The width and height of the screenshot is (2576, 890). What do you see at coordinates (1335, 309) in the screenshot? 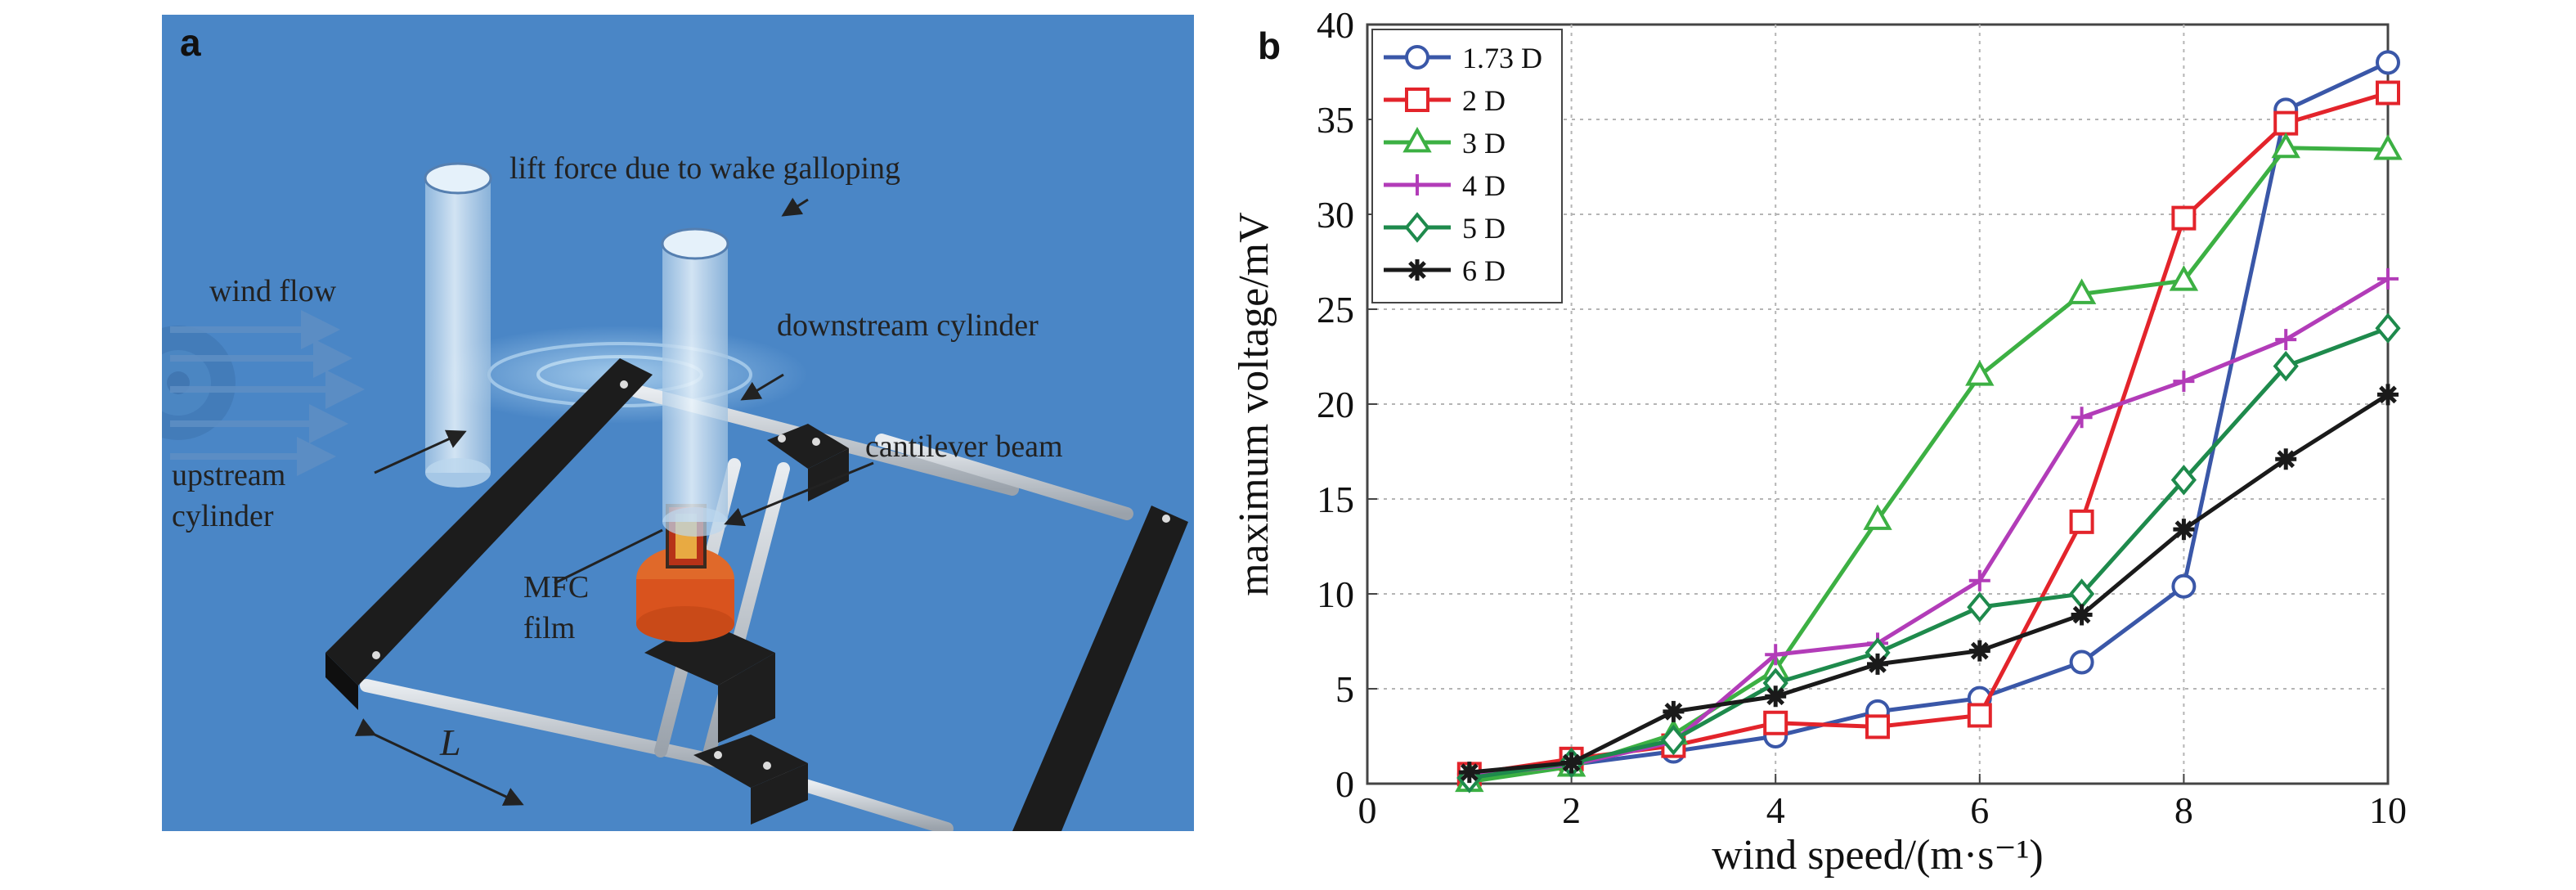
I see `y-tick-label: 25` at bounding box center [1335, 309].